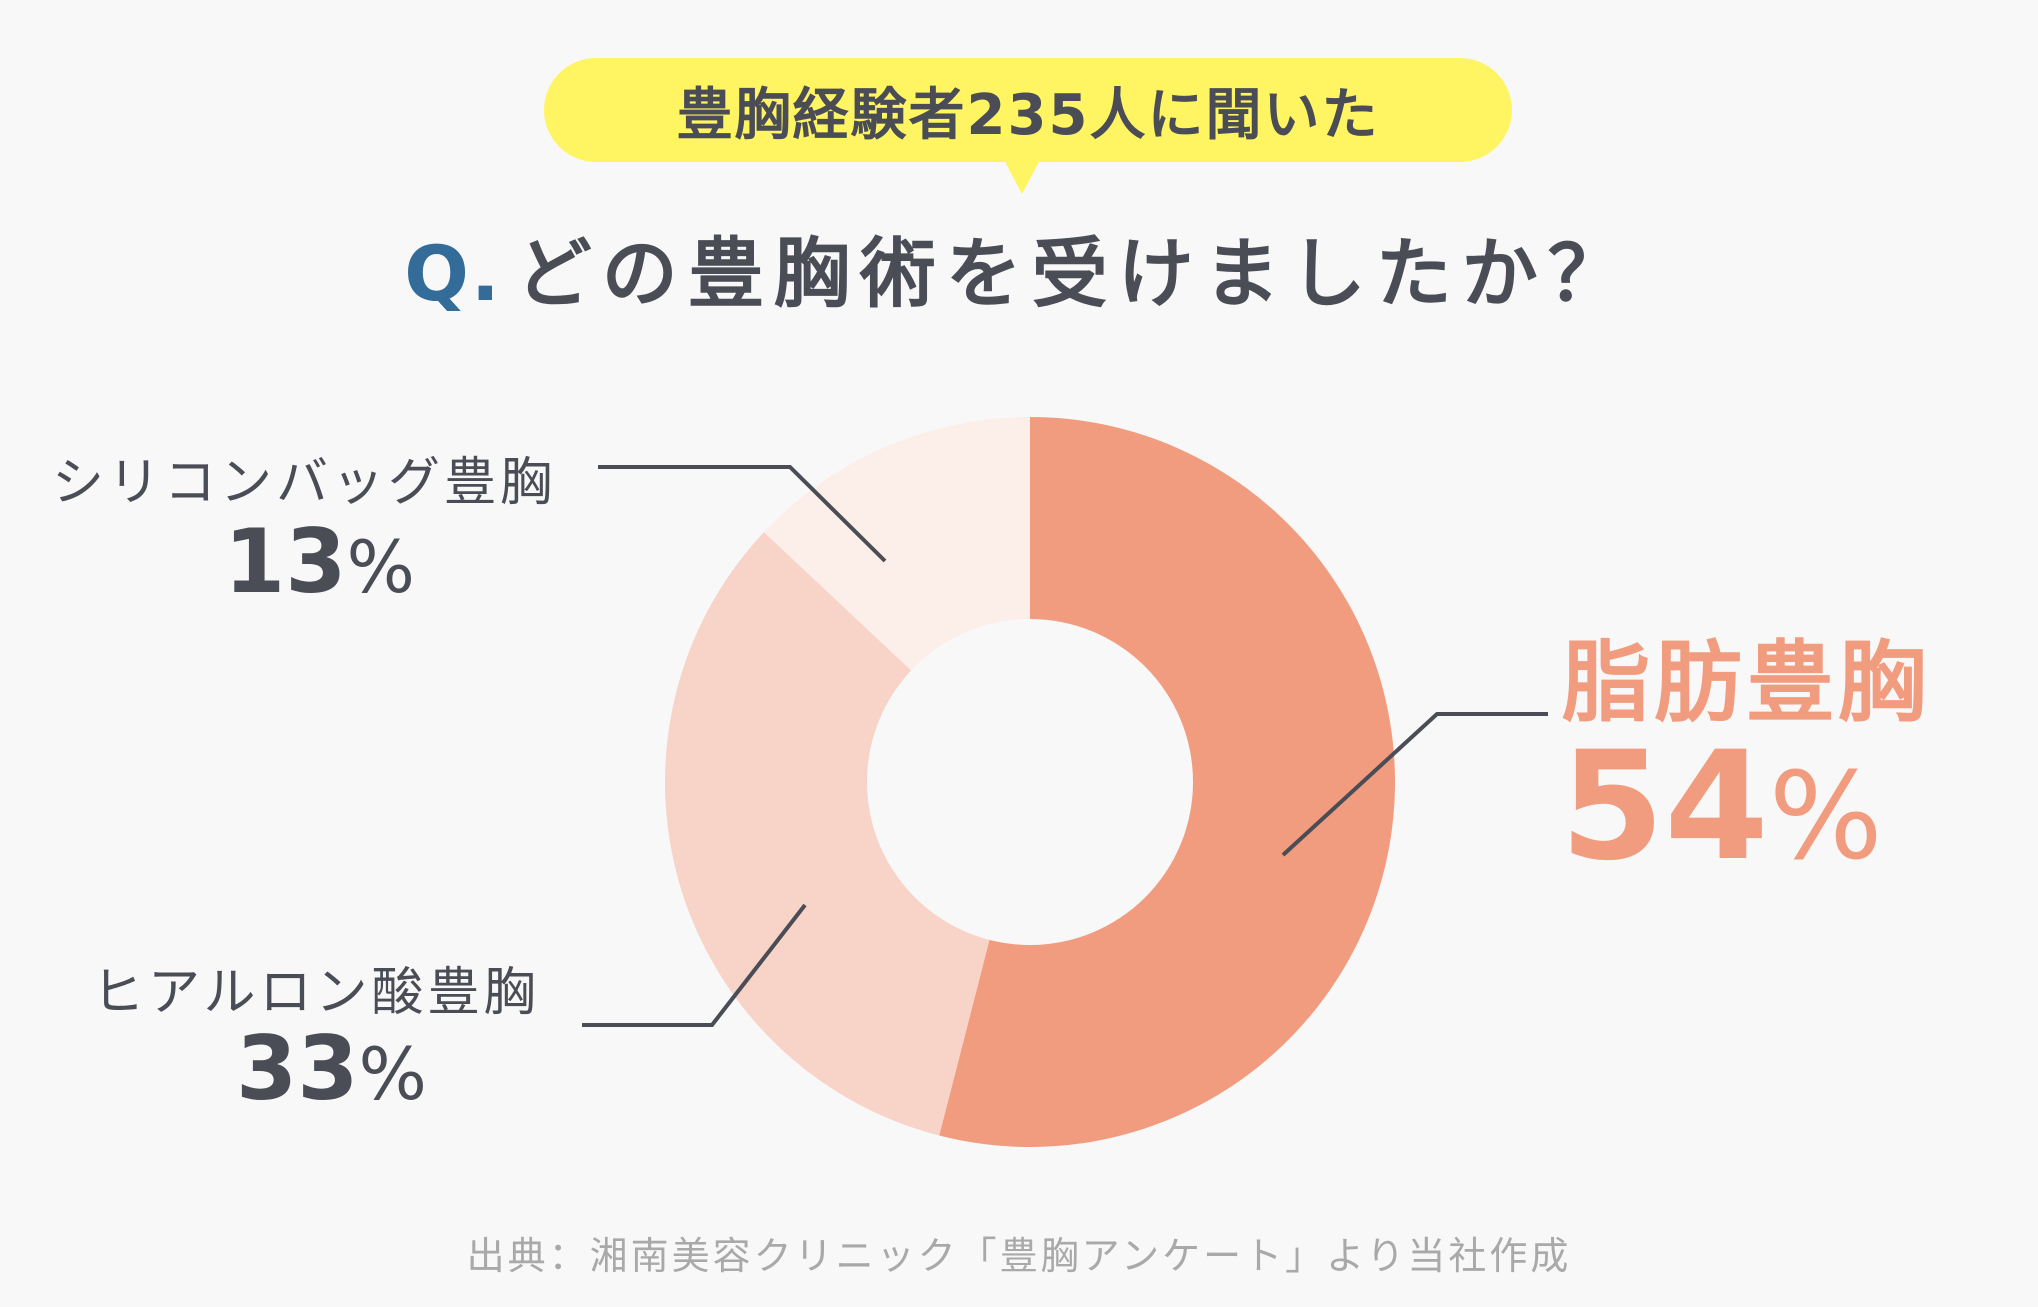 This screenshot has width=2038, height=1307. Describe the element at coordinates (1825, 817) in the screenshot. I see `label-fat-unit: %` at that location.